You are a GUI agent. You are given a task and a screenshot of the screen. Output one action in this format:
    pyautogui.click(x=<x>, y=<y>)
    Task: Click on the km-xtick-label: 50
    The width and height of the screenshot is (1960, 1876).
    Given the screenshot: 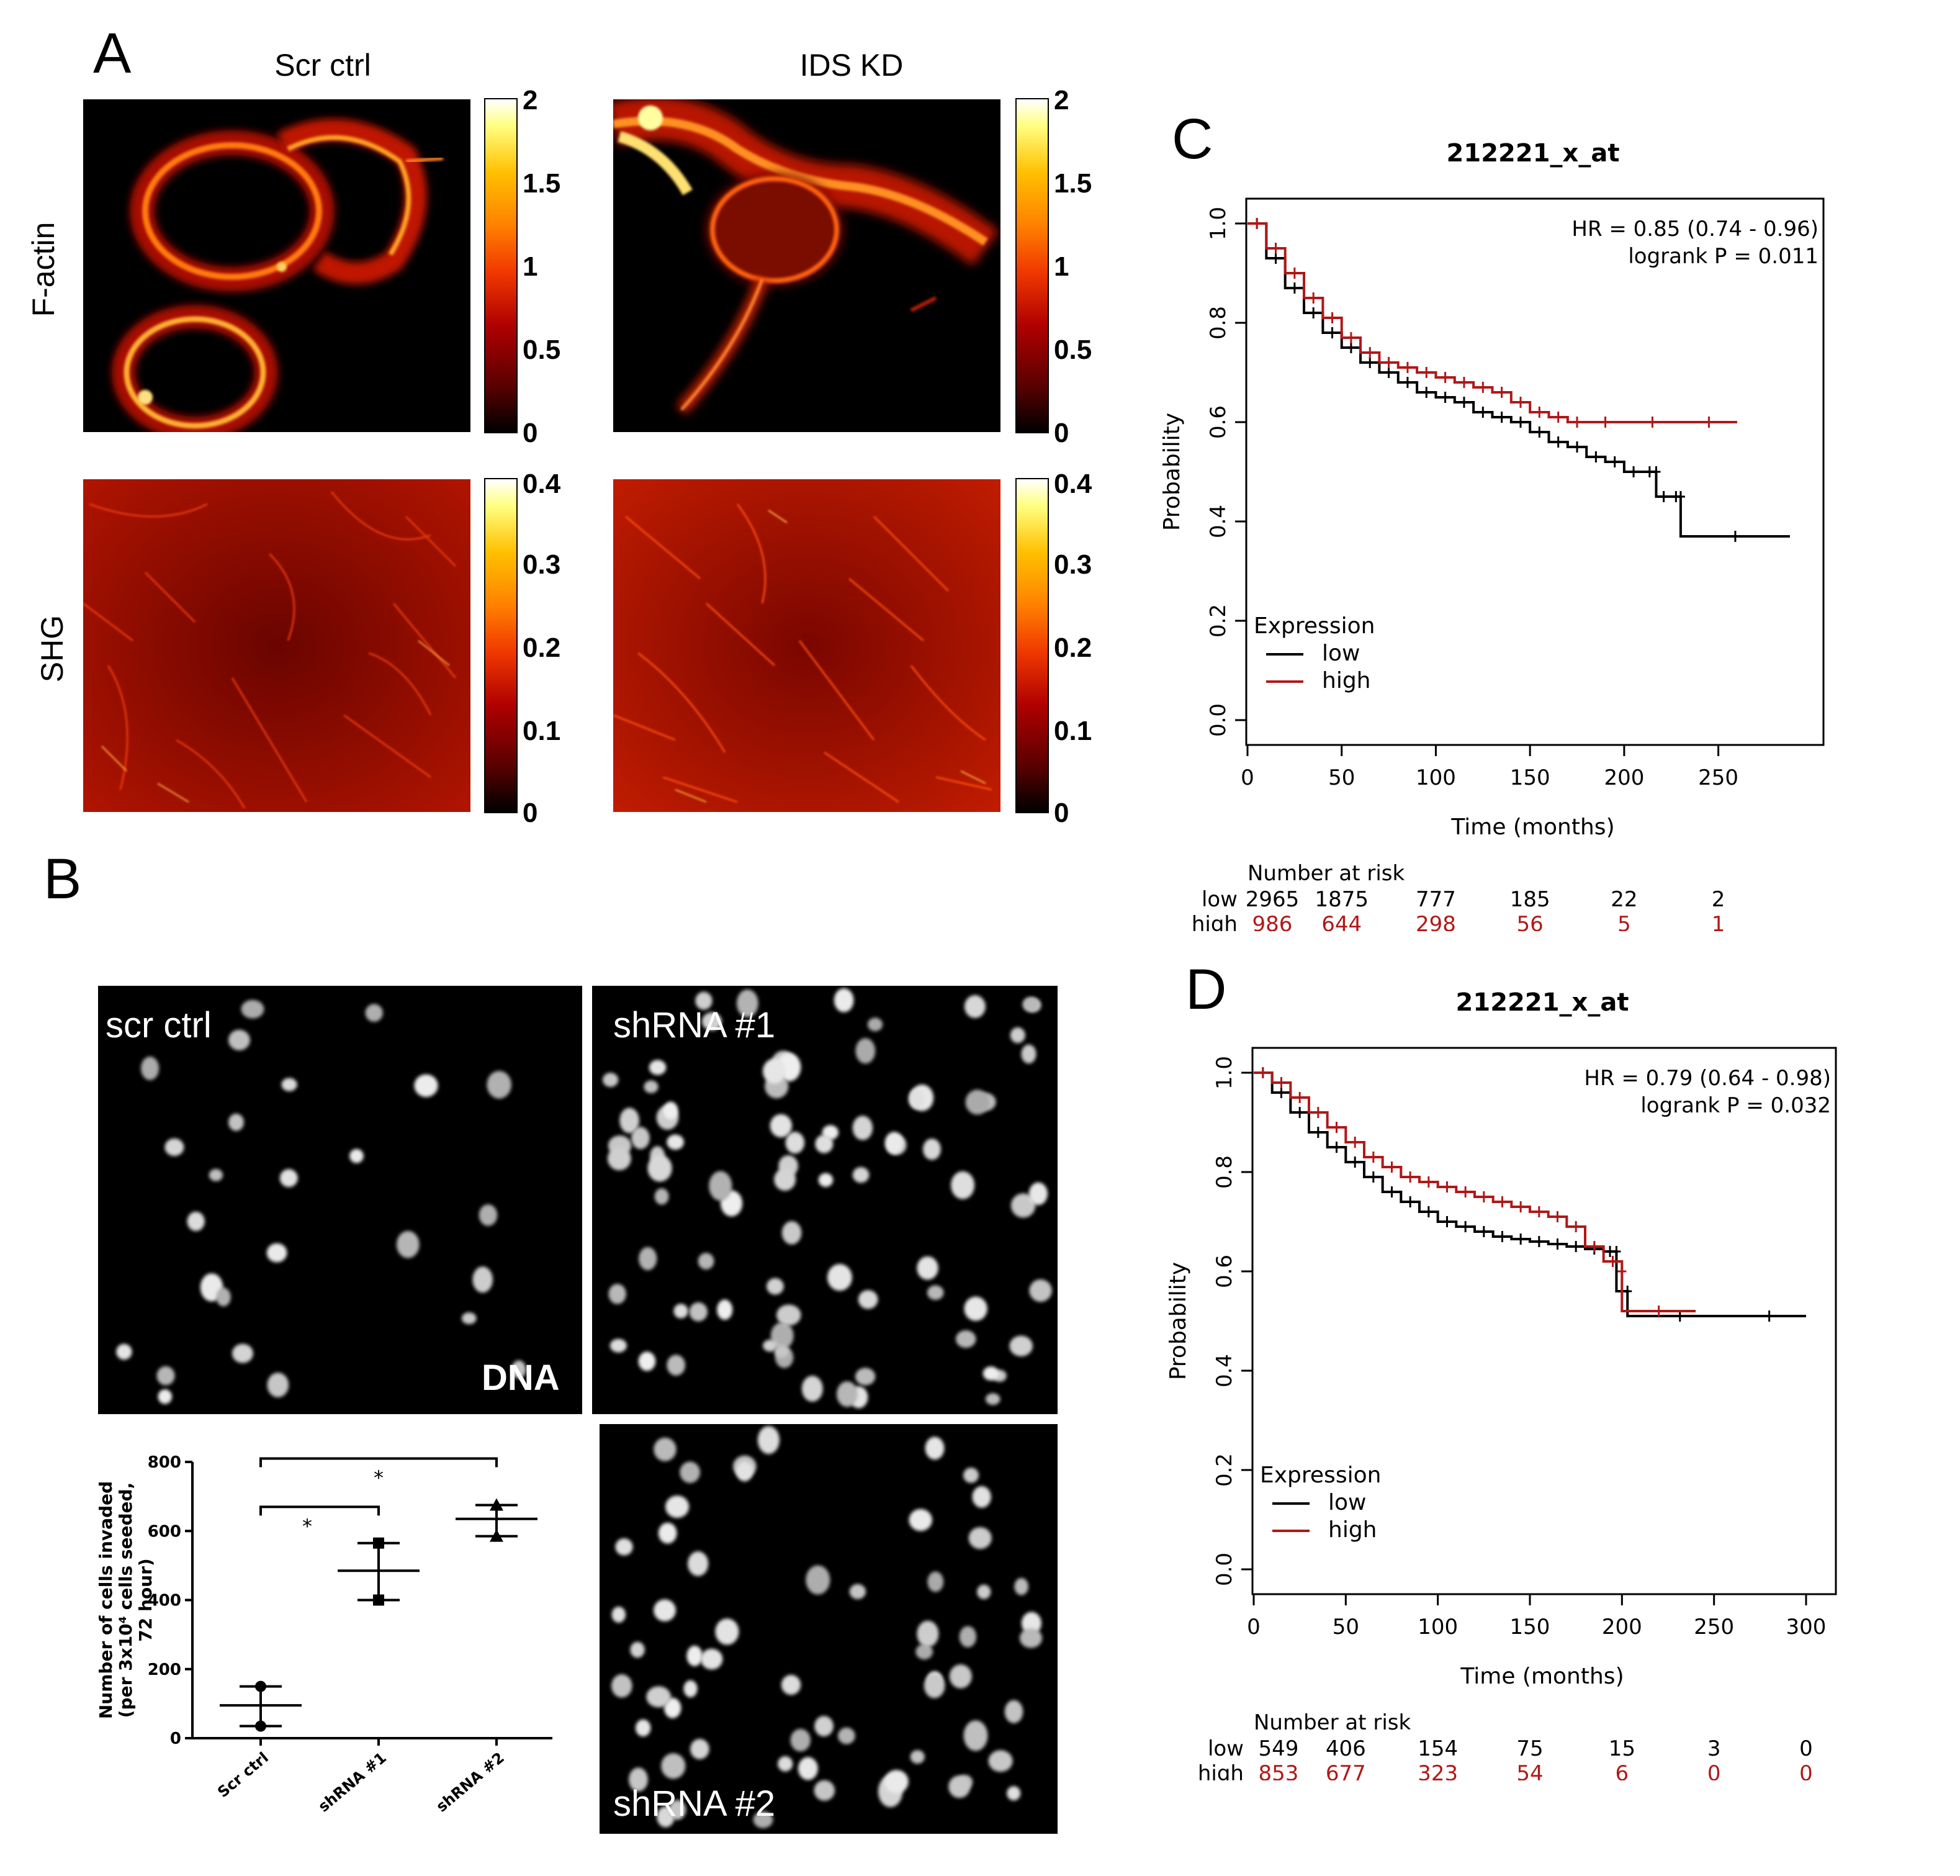 What is the action you would take?
    pyautogui.click(x=1341, y=777)
    